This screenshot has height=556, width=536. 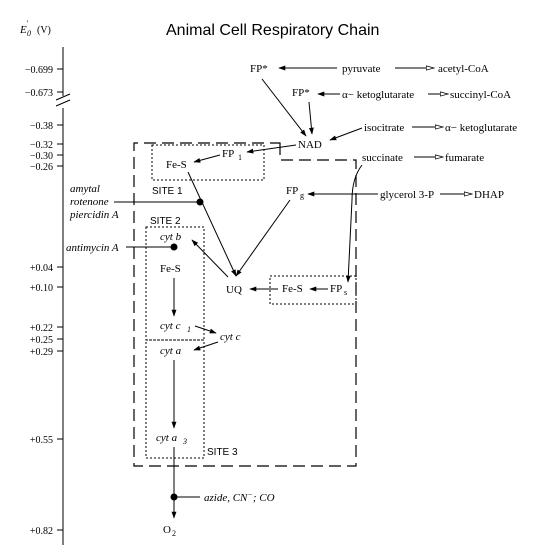 What do you see at coordinates (41, 145) in the screenshot?
I see `tick-label: −0.32` at bounding box center [41, 145].